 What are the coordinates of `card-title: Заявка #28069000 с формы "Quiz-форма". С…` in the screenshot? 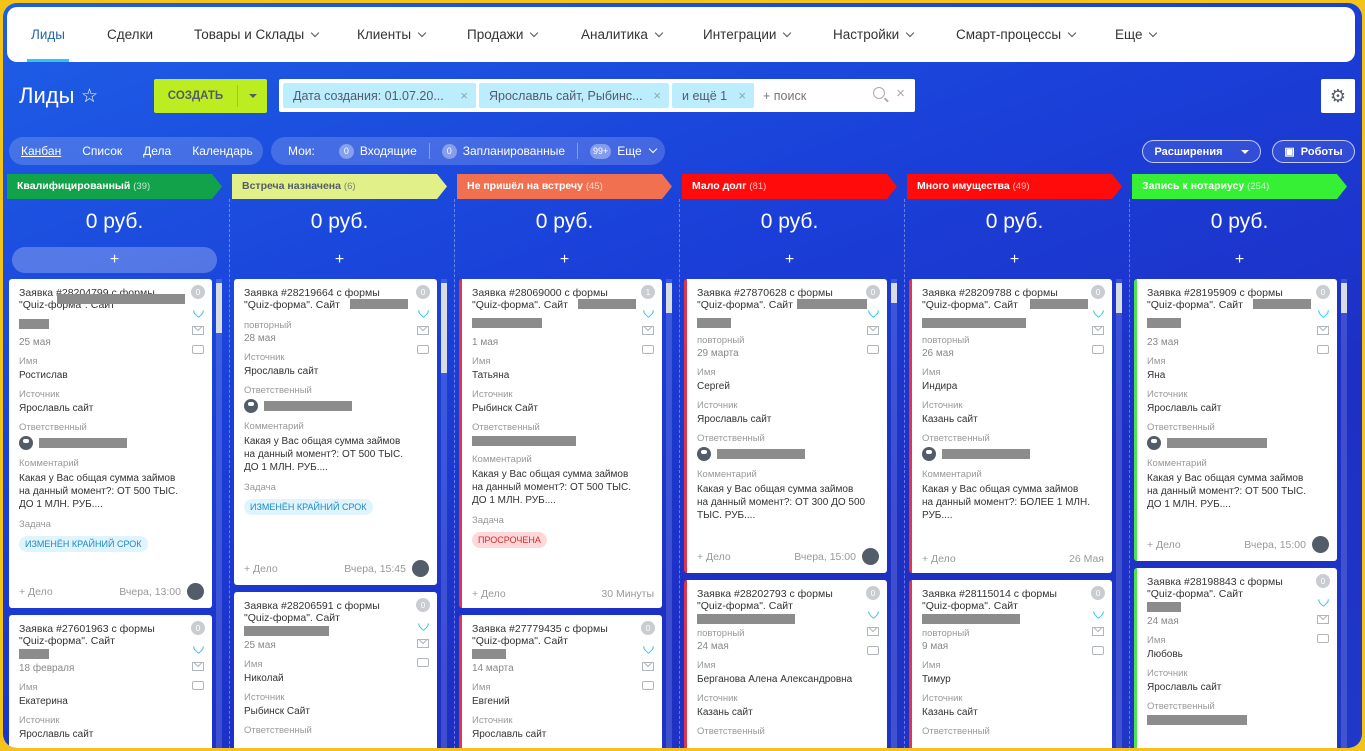 It's located at (540, 299).